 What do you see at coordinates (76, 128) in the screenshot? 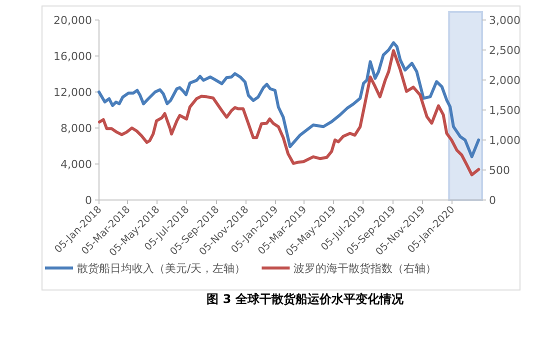
I see `y-tick-label: 8,000` at bounding box center [76, 128].